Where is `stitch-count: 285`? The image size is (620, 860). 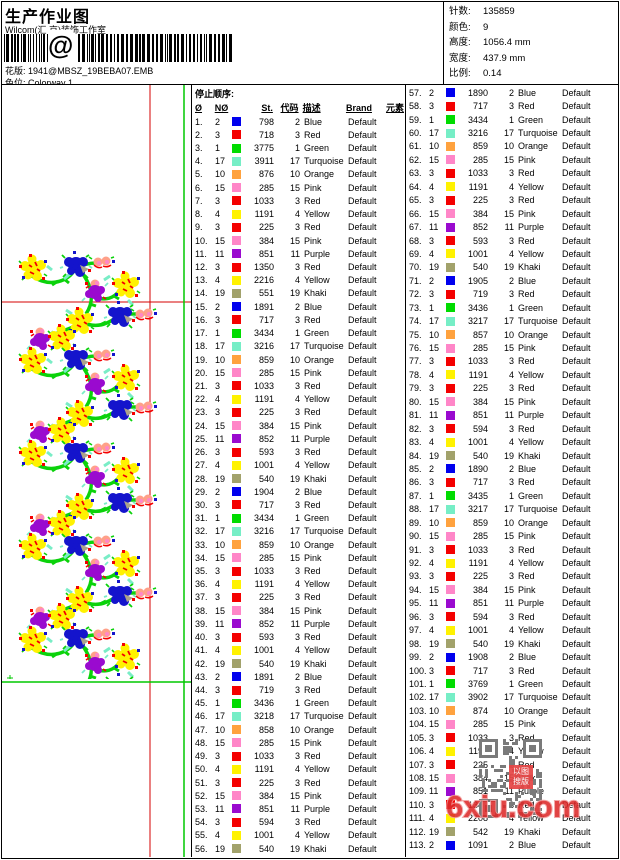
stitch-count: 285 is located at coordinates (266, 187).